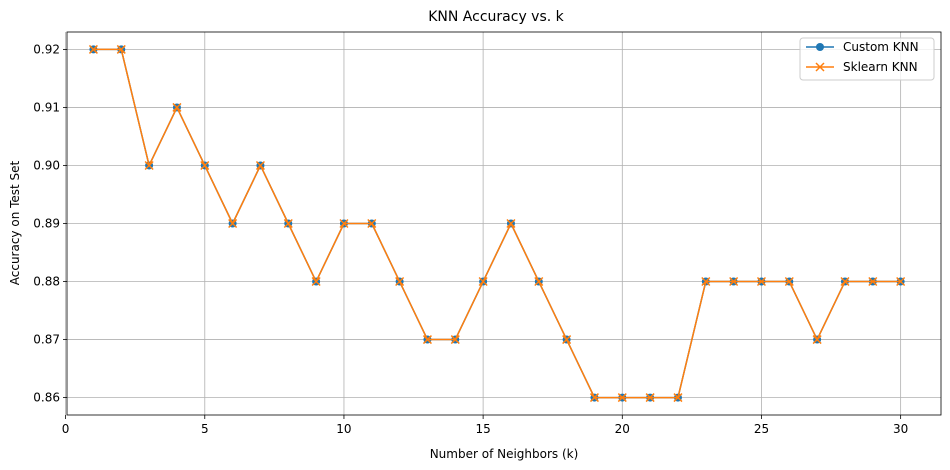 Image resolution: width=950 pixels, height=470 pixels. I want to click on x-tick-label: 10, so click(343, 429).